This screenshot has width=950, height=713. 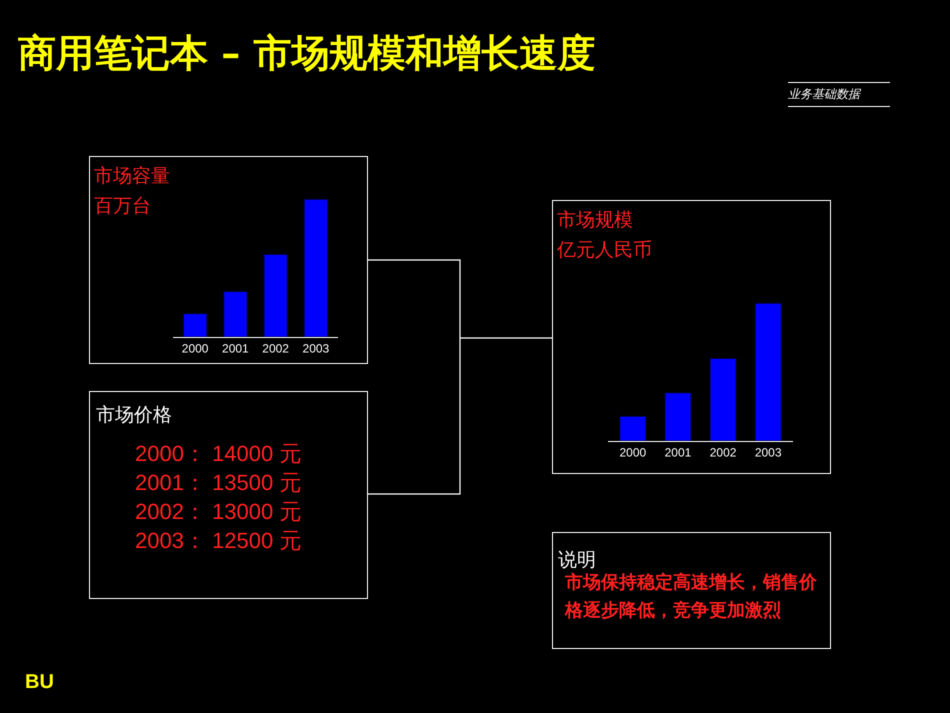 What do you see at coordinates (218, 541) in the screenshot?
I see `text: 2003： 12500 元` at bounding box center [218, 541].